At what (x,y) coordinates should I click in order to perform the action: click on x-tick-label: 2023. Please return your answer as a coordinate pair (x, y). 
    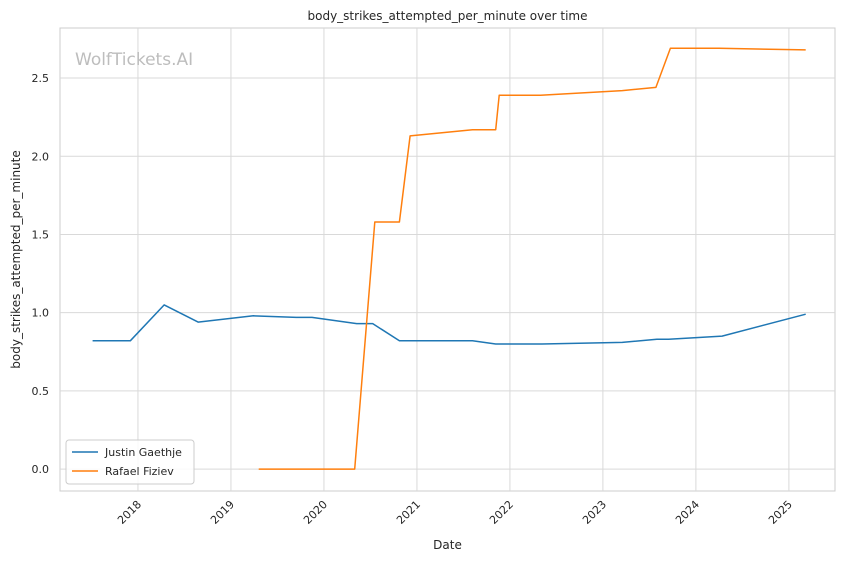
    Looking at the image, I should click on (594, 512).